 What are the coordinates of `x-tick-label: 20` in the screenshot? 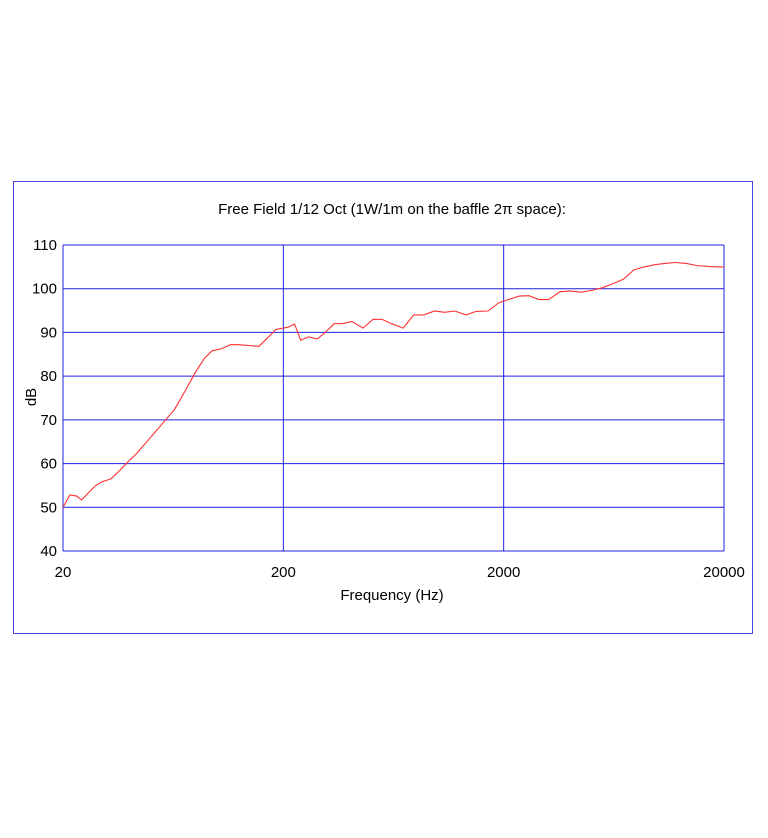 It's located at (63, 572).